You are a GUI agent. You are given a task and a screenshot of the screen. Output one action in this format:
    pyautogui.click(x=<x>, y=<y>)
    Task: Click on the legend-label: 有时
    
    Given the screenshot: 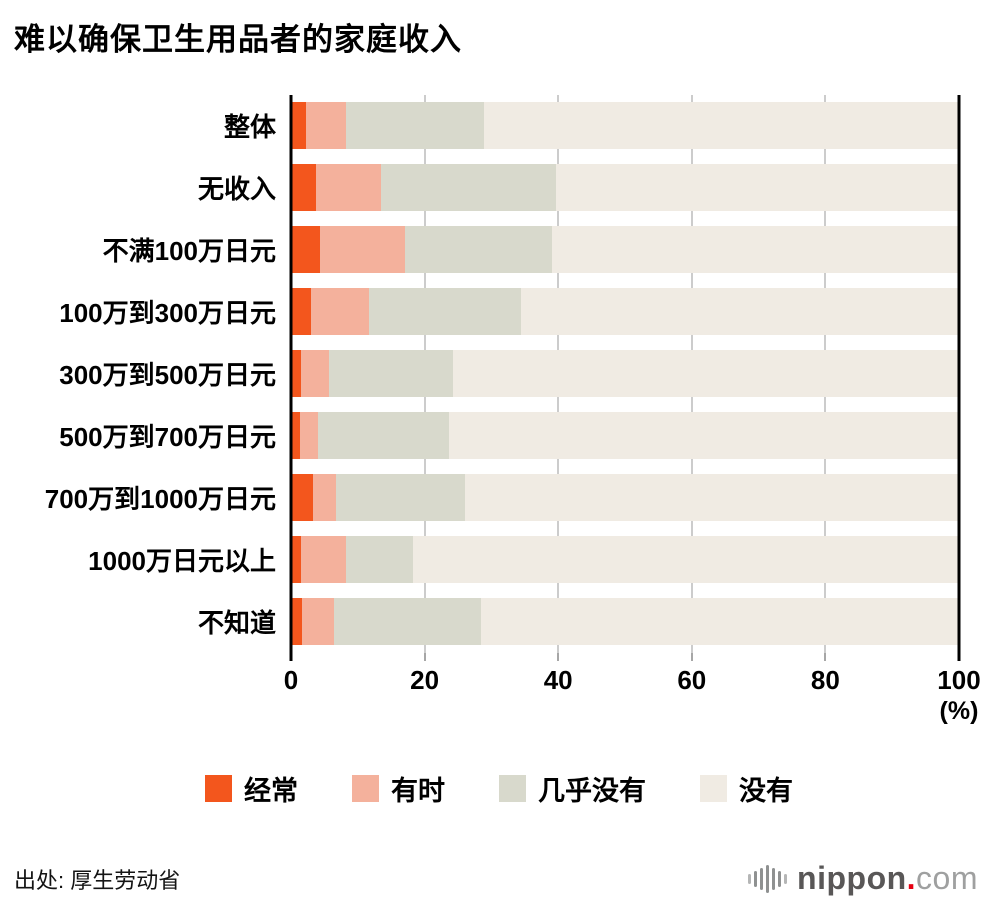 What is the action you would take?
    pyautogui.click(x=418, y=791)
    